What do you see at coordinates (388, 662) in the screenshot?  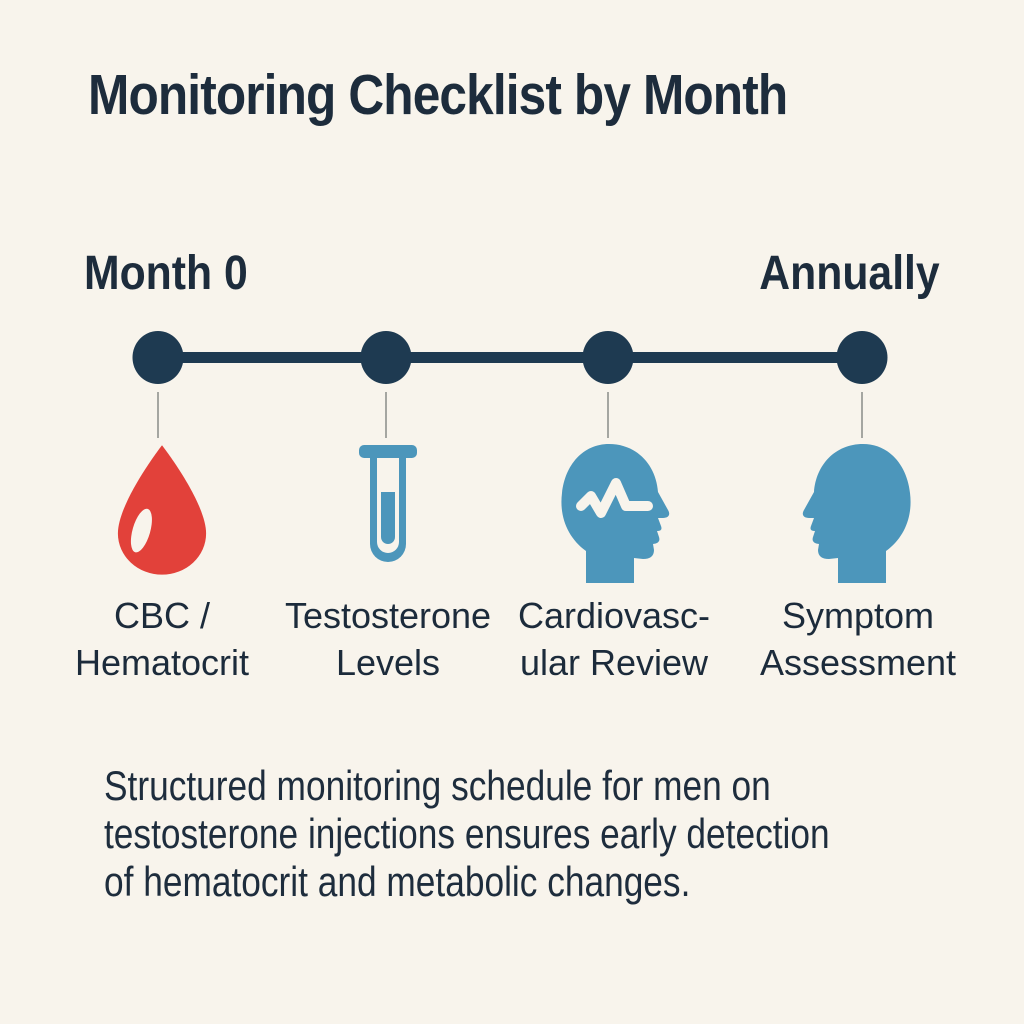 I see `checkpoint-label: Levels` at bounding box center [388, 662].